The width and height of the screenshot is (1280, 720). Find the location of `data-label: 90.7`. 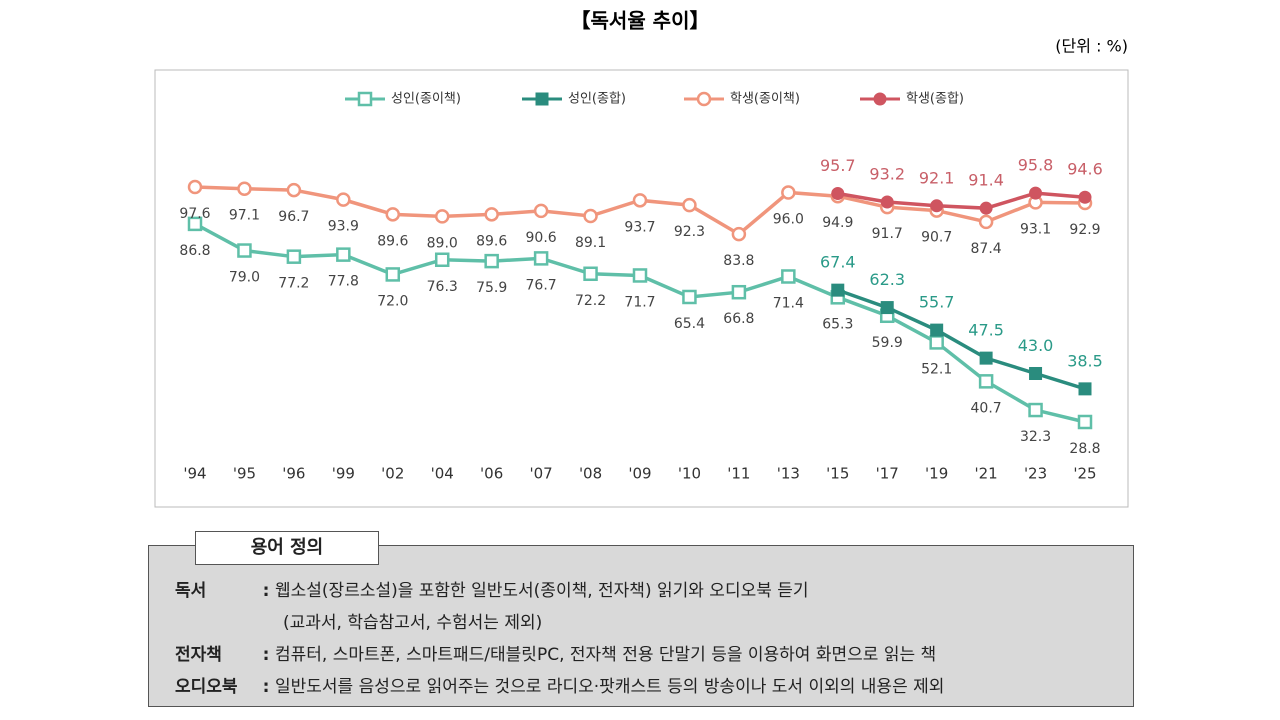

data-label: 90.7 is located at coordinates (936, 238).